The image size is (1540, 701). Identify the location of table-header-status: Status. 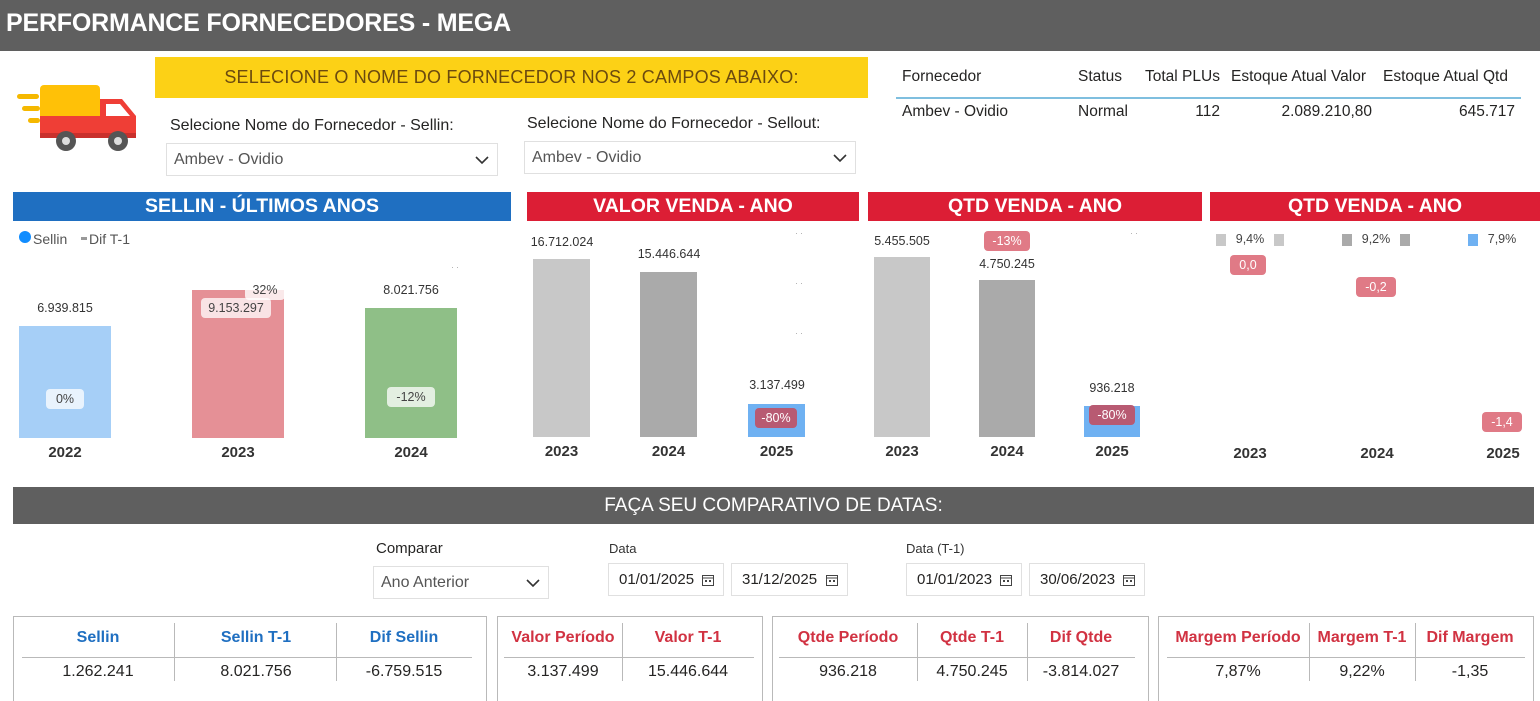
(1100, 76).